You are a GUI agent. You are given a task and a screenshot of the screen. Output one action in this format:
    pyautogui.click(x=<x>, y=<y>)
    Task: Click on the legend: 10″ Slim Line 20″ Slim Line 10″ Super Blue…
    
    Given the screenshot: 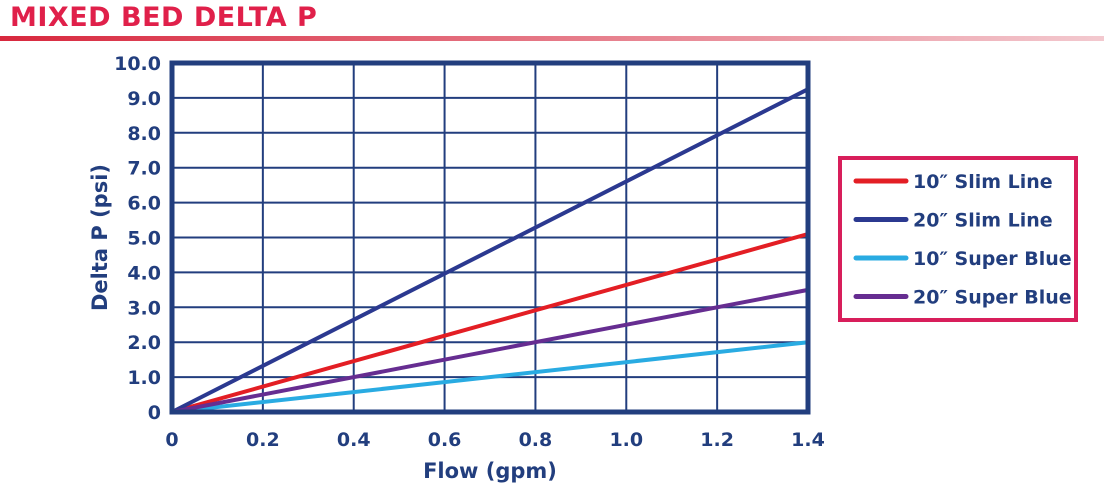 What is the action you would take?
    pyautogui.click(x=958, y=239)
    